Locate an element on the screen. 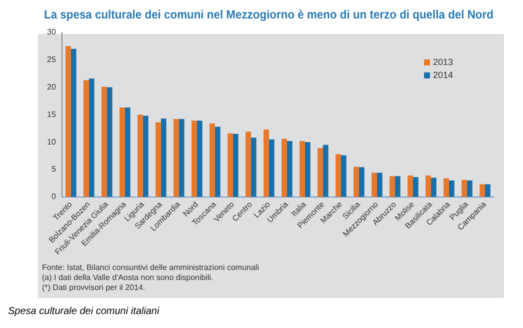  legend-label: 2014 is located at coordinates (443, 75).